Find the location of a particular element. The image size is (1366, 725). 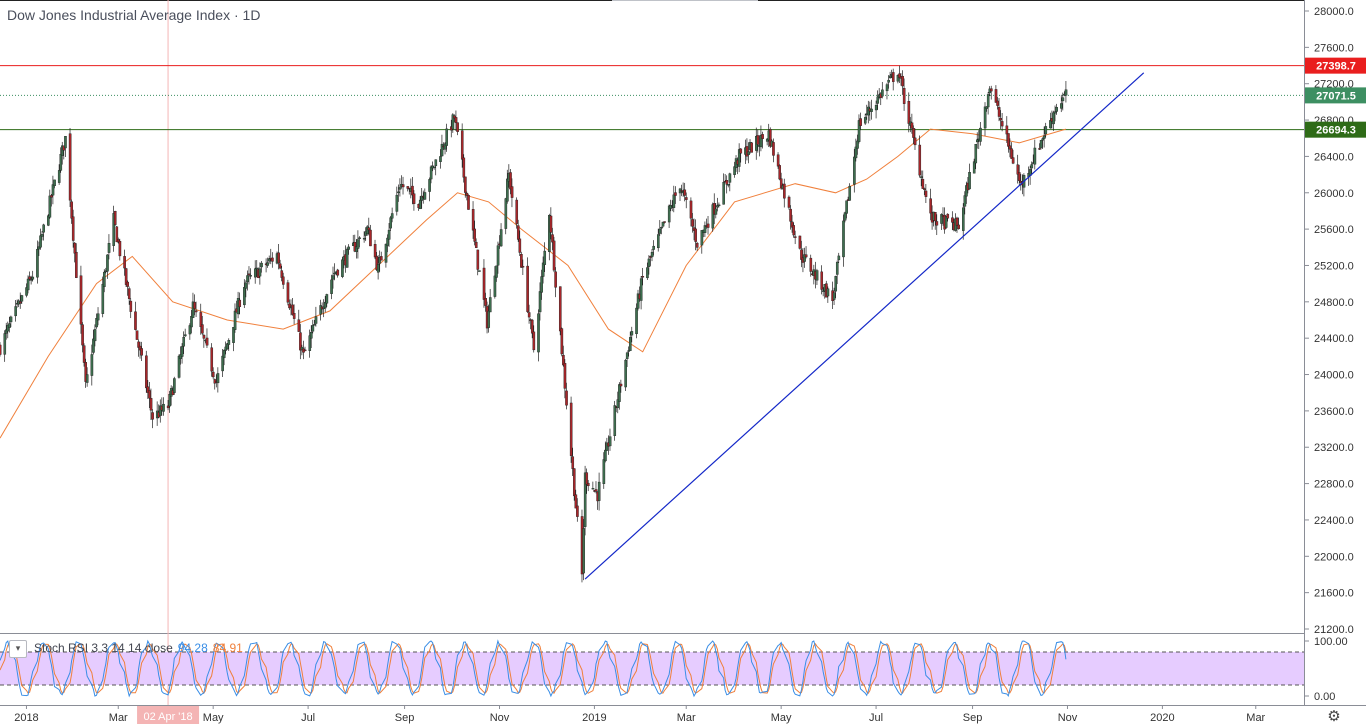

settings-icon: ⚙ is located at coordinates (1334, 716).